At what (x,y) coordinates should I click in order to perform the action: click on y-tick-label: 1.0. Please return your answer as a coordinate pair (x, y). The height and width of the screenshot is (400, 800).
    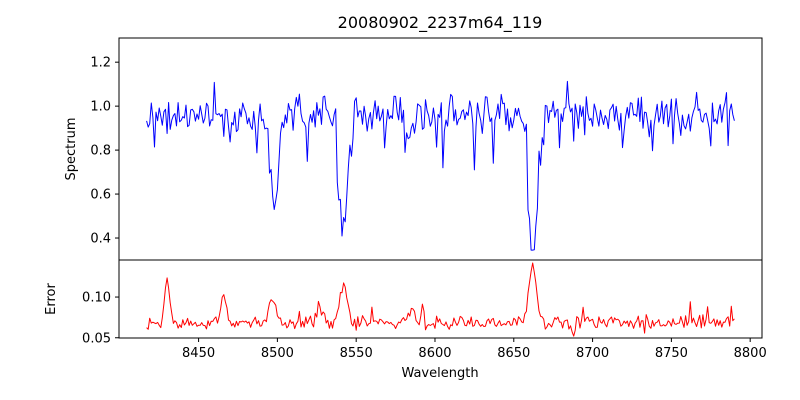
    Looking at the image, I should click on (100, 107).